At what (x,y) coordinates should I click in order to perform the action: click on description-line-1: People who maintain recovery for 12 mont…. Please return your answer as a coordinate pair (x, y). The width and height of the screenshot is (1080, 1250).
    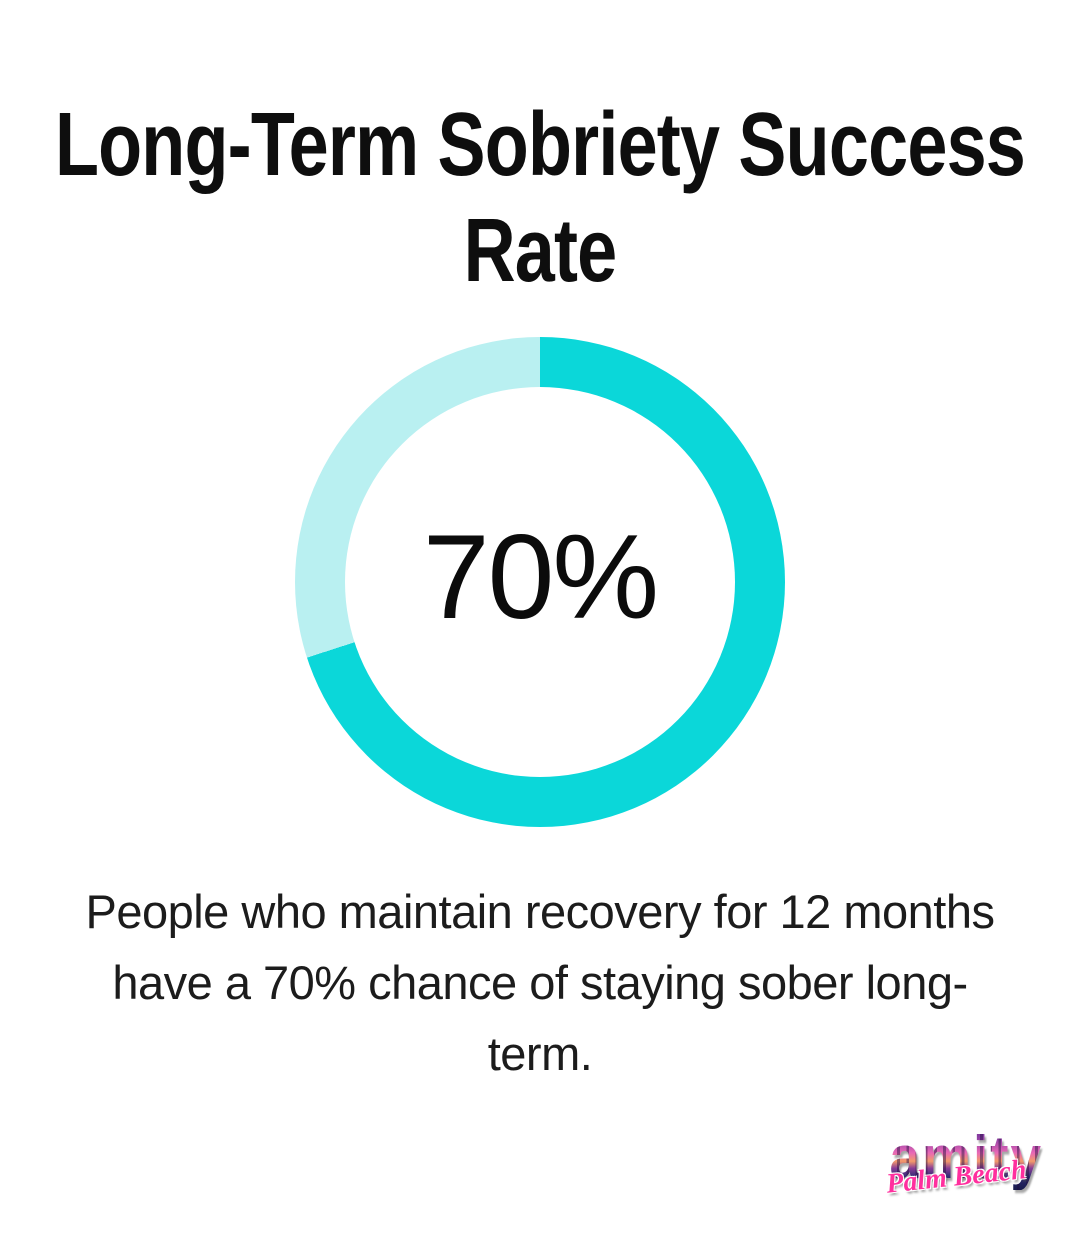
    Looking at the image, I should click on (540, 911).